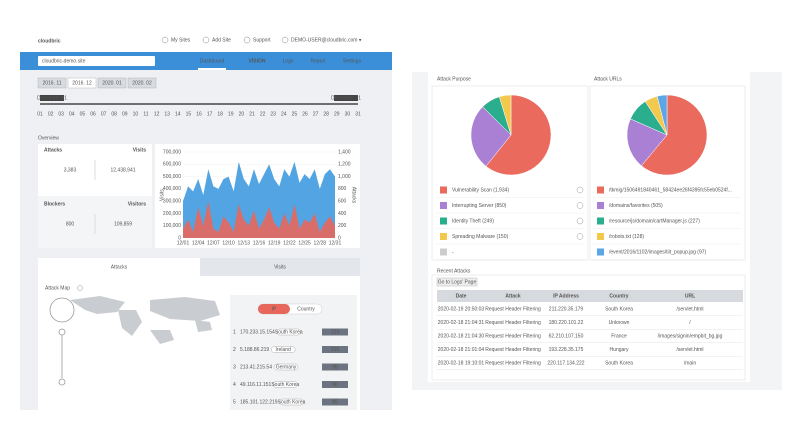 Image resolution: width=800 pixels, height=432 pixels. Describe the element at coordinates (288, 61) in the screenshot. I see `nav-tab: Logs` at that location.